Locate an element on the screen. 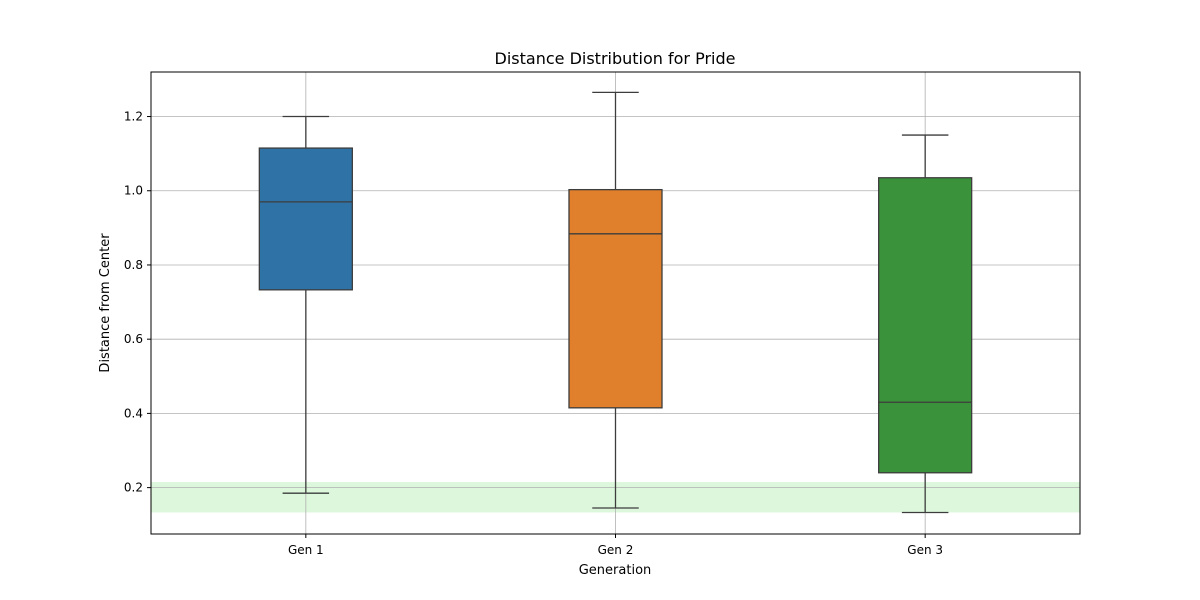 The width and height of the screenshot is (1200, 600). x-tick-label: Gen 2 is located at coordinates (616, 550).